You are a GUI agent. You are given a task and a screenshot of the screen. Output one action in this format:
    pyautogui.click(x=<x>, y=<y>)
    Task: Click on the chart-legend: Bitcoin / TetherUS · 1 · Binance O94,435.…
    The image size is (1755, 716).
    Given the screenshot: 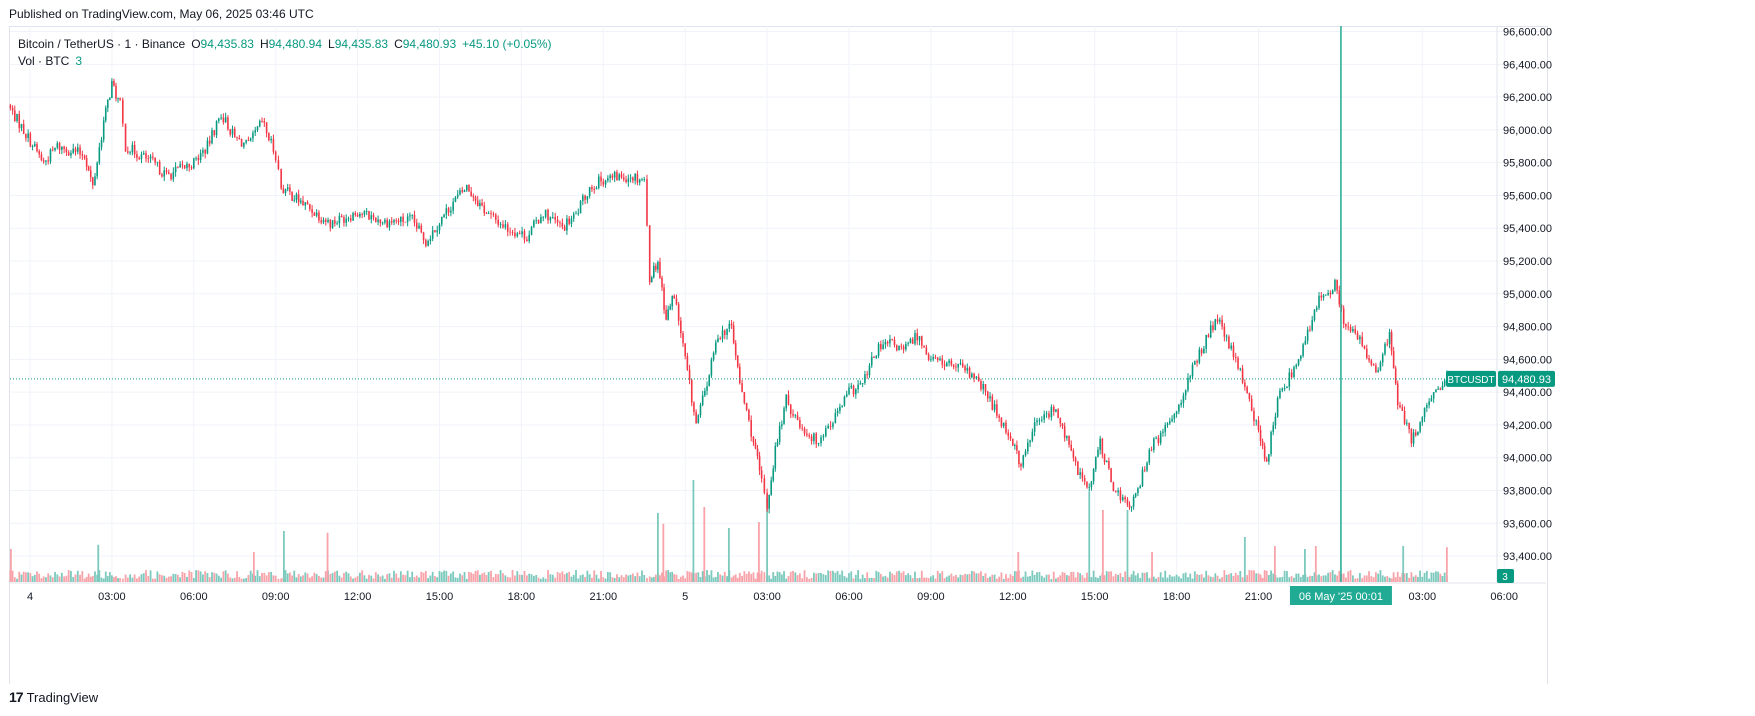 What is the action you would take?
    pyautogui.click(x=285, y=53)
    